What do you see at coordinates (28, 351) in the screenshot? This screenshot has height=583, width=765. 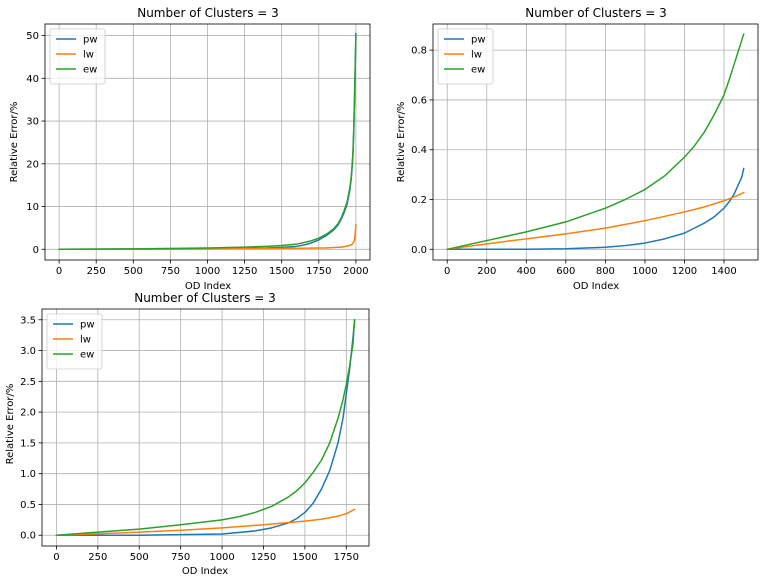 I see `y-tick-label: 3.0` at bounding box center [28, 351].